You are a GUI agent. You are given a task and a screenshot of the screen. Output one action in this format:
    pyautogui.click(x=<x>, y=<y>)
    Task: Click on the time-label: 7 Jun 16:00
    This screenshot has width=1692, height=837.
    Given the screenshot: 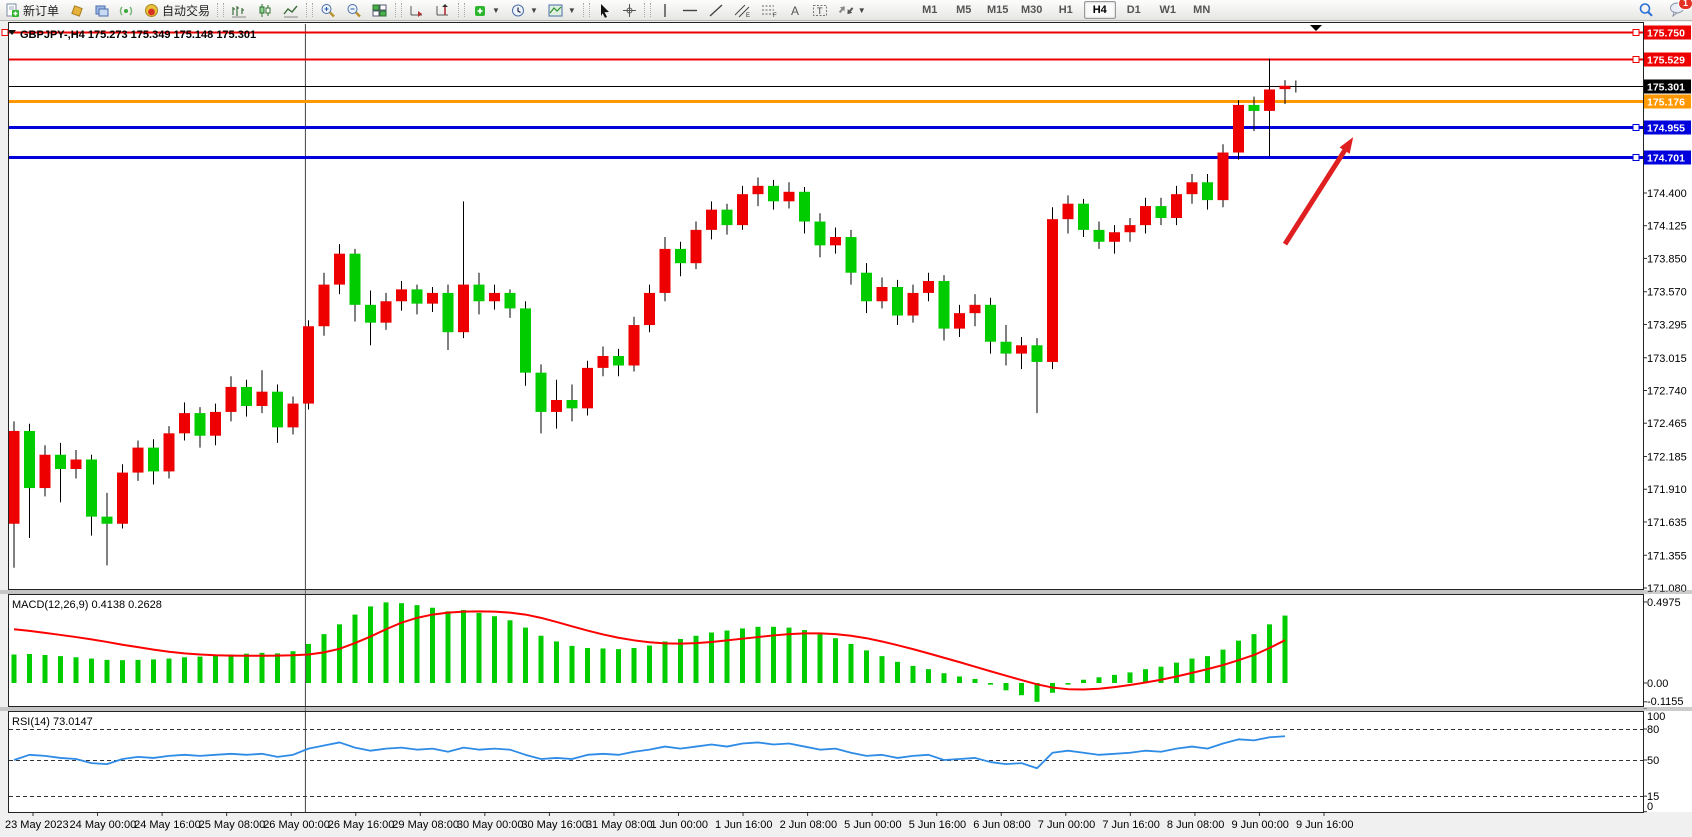 What is the action you would take?
    pyautogui.click(x=1131, y=825)
    